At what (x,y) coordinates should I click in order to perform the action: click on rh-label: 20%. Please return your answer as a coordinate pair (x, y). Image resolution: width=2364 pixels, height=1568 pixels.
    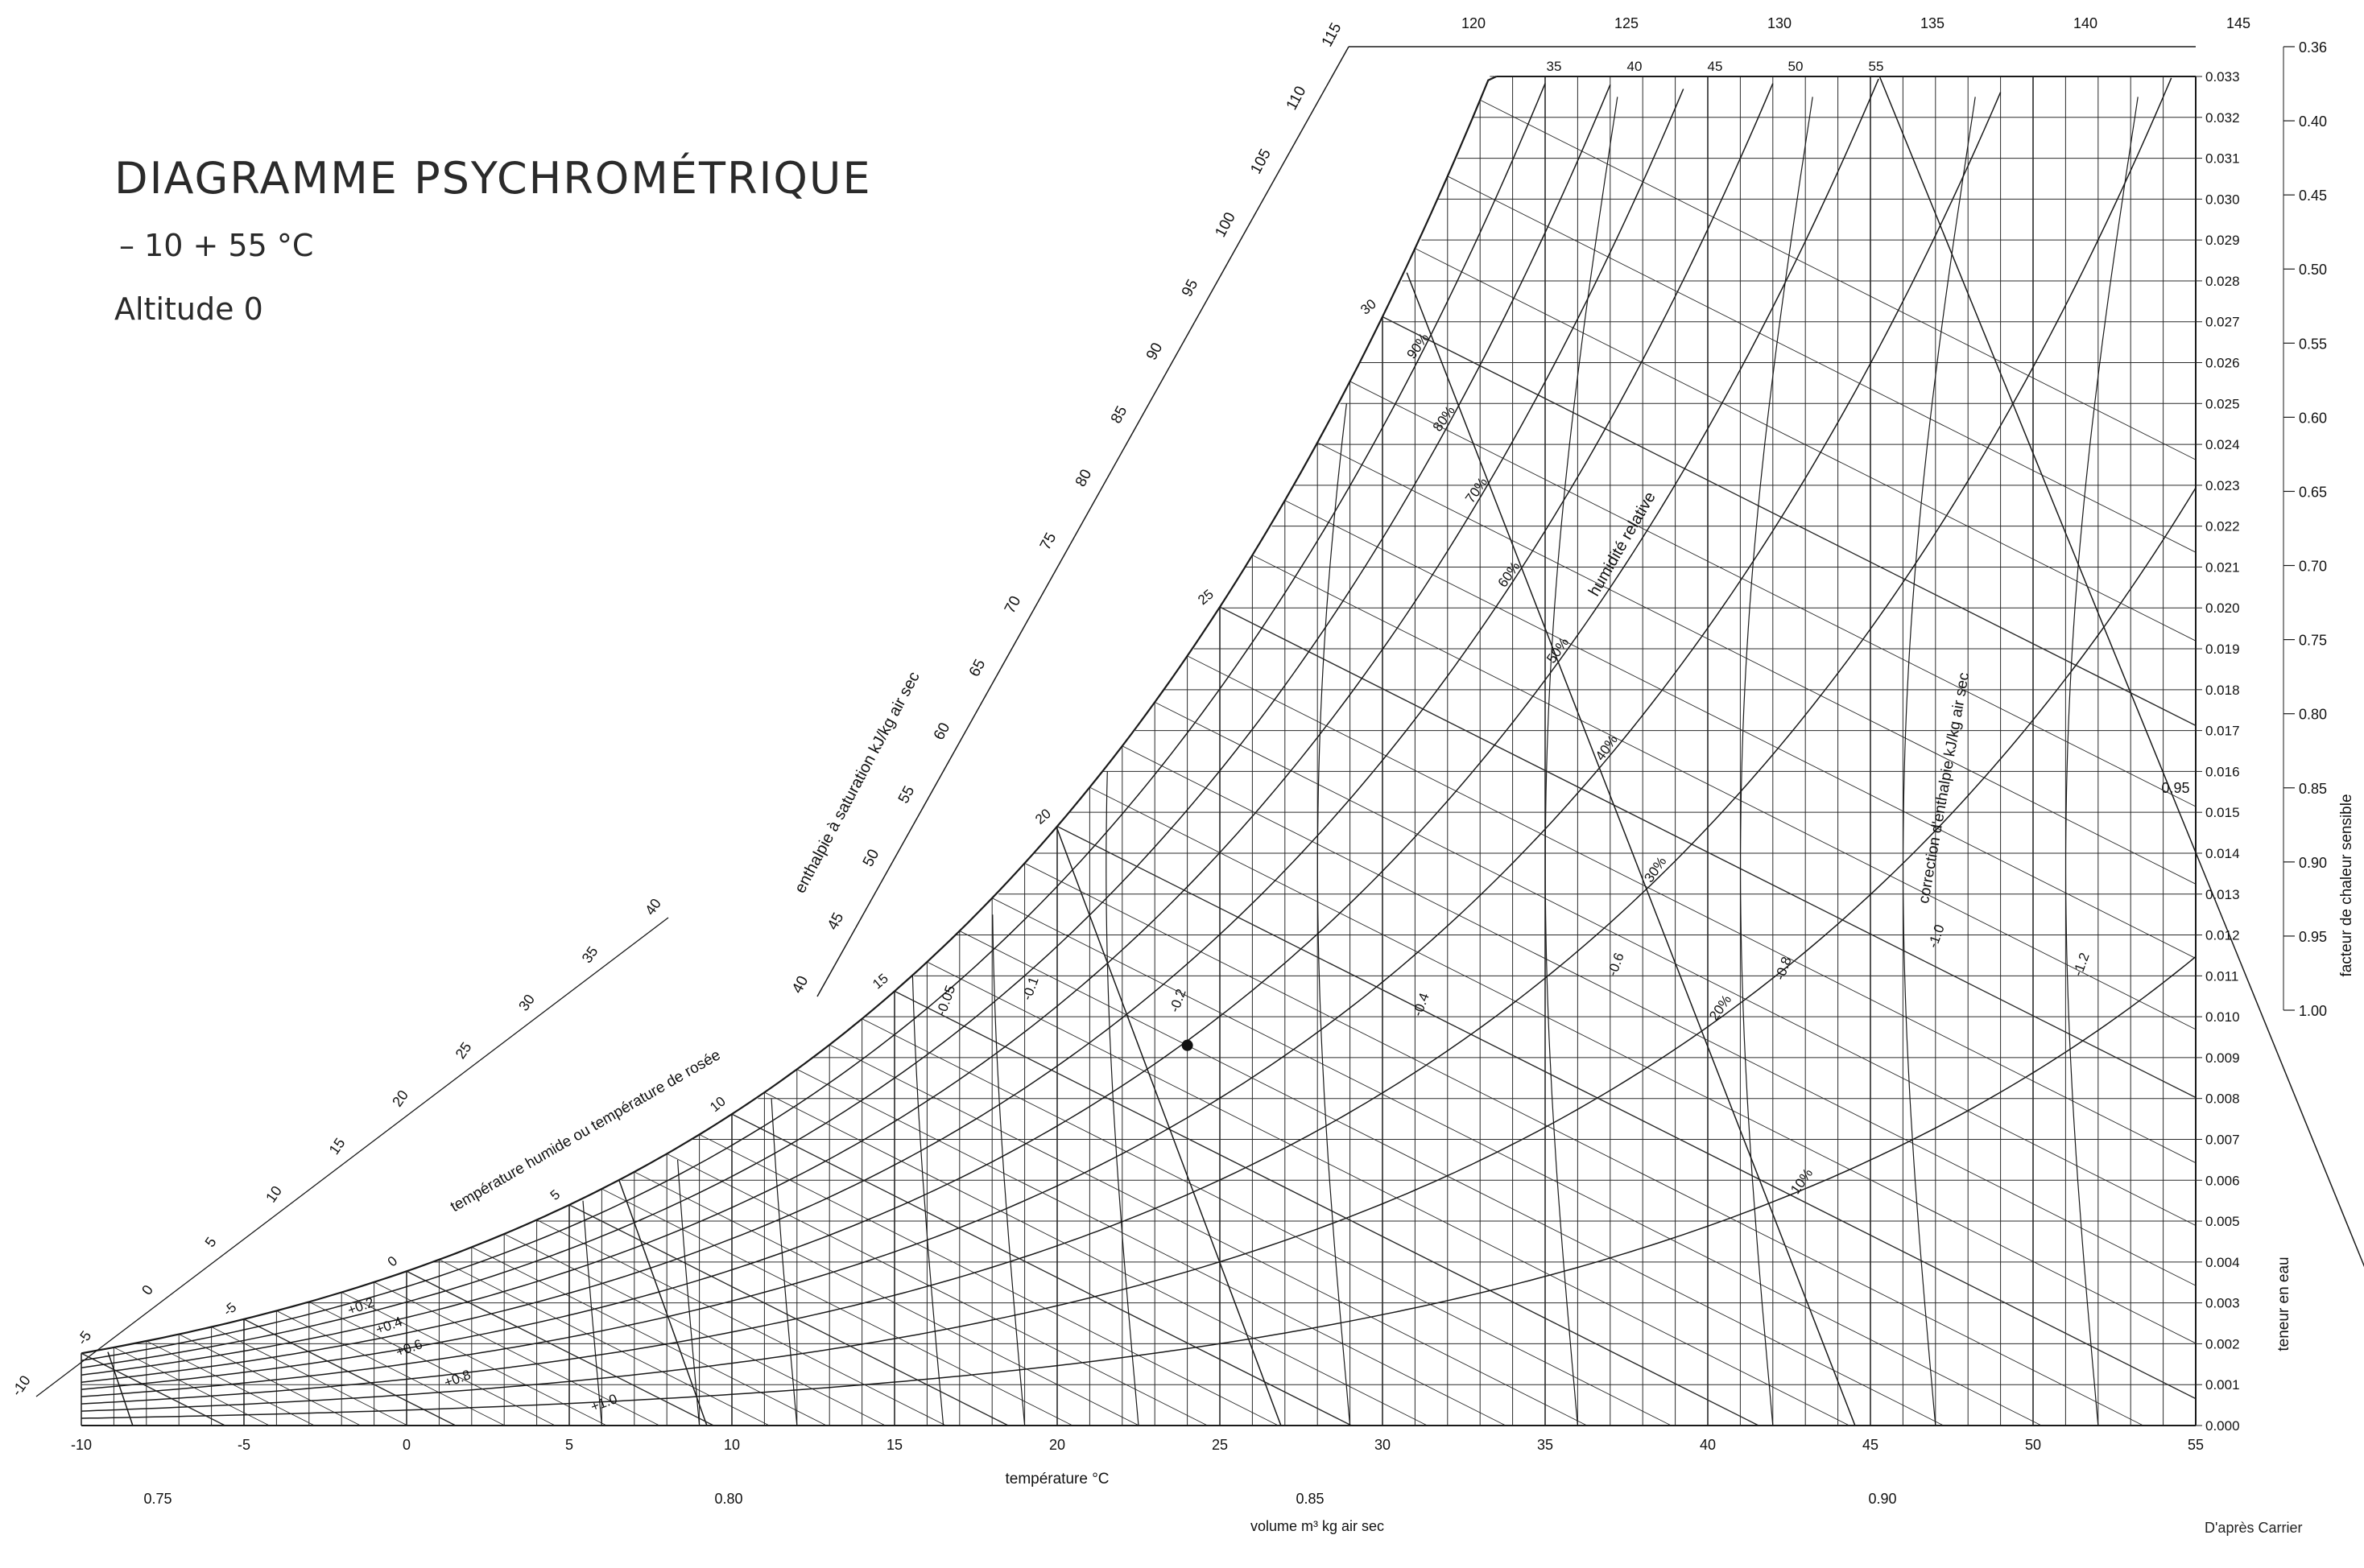
    Looking at the image, I should click on (1720, 1008).